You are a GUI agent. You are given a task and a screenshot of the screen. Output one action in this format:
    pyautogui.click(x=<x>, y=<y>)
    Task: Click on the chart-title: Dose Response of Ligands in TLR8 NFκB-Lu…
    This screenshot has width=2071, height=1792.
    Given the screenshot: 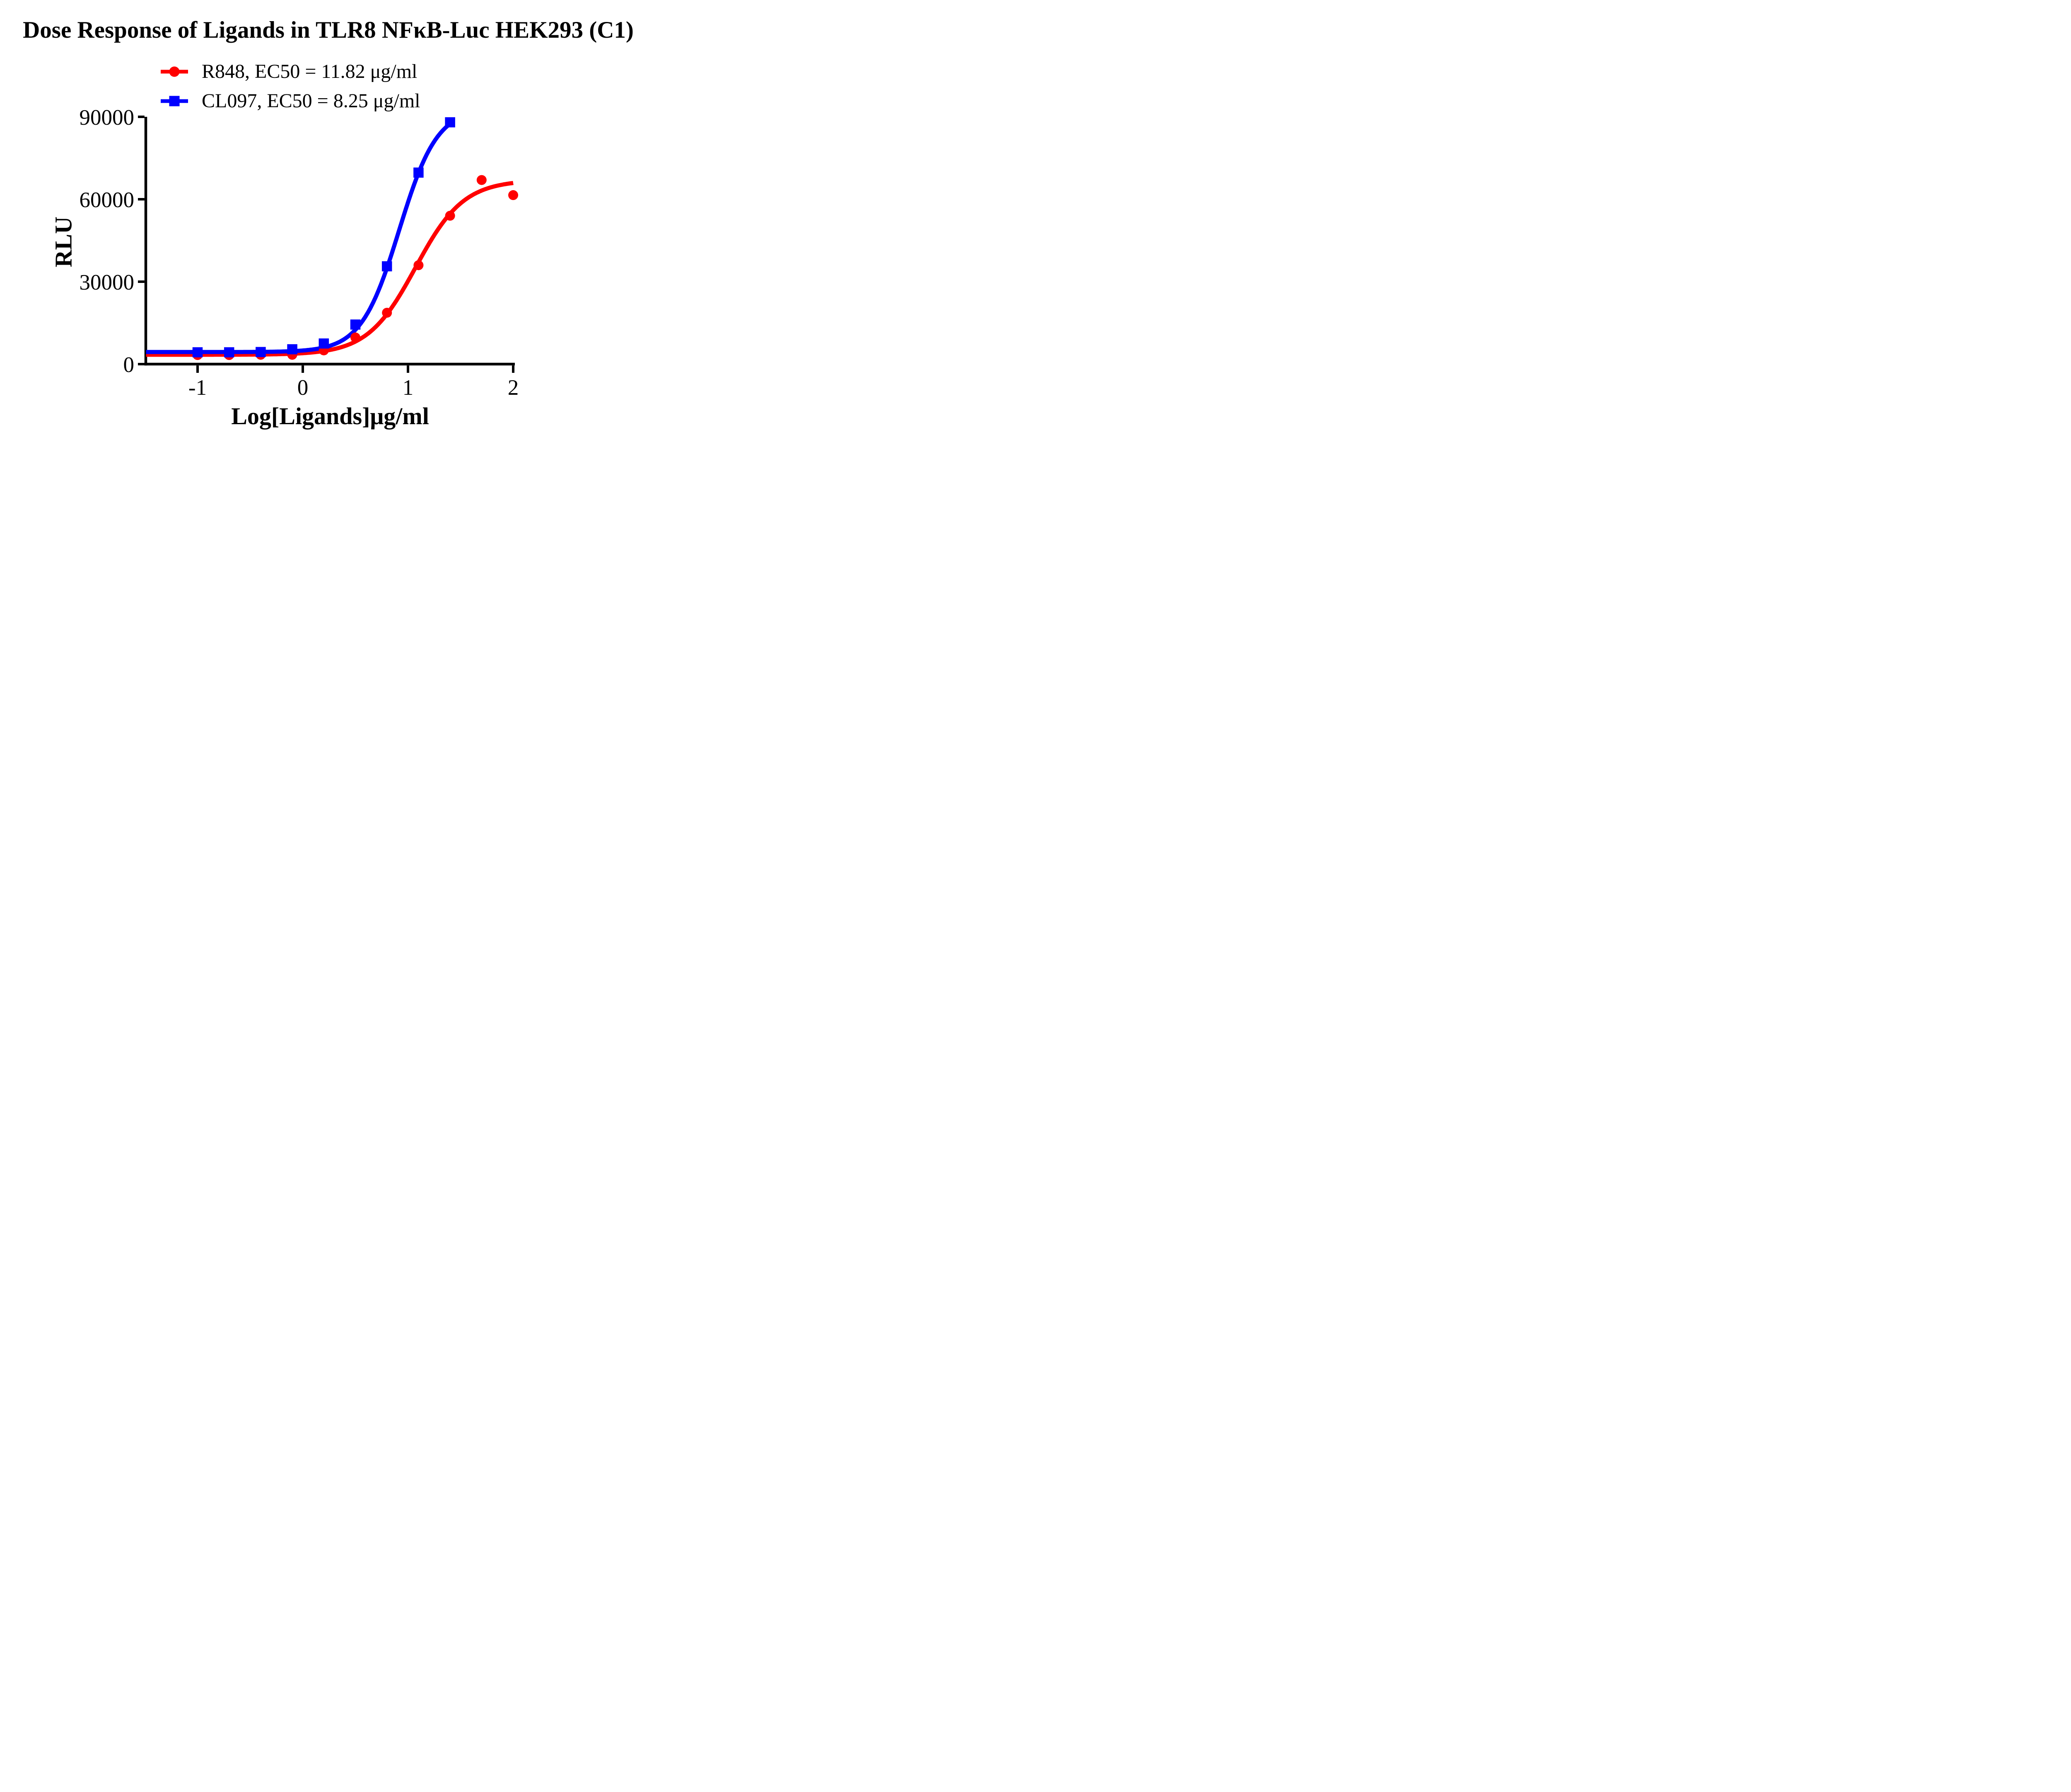 What is the action you would take?
    pyautogui.click(x=329, y=30)
    